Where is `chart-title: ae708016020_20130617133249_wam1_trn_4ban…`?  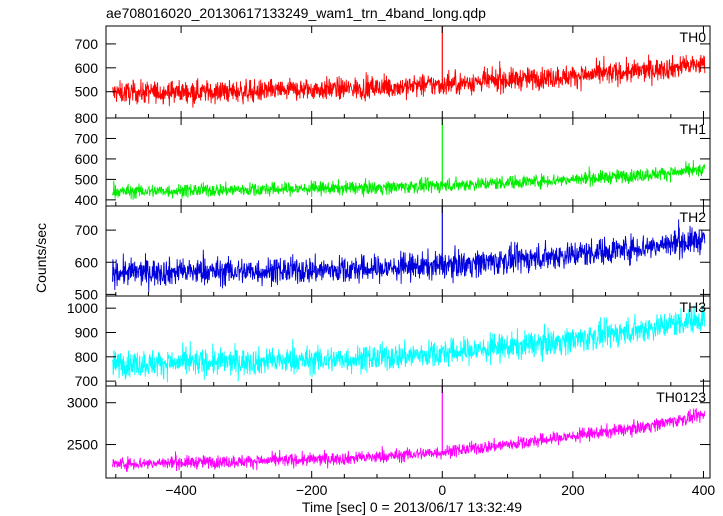 chart-title: ae708016020_20130617133249_wam1_trn_4ban… is located at coordinates (296, 13).